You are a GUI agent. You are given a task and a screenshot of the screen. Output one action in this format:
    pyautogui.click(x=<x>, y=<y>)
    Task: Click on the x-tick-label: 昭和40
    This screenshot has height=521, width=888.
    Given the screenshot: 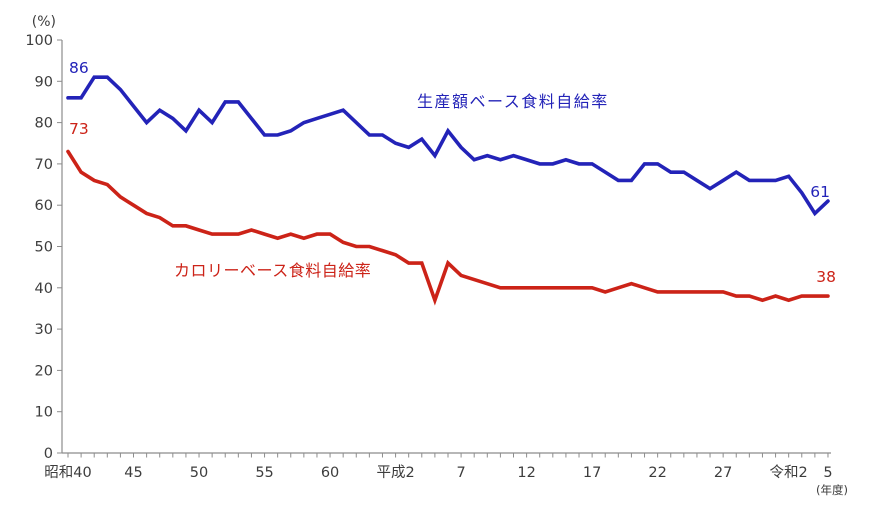 What is the action you would take?
    pyautogui.click(x=67, y=472)
    